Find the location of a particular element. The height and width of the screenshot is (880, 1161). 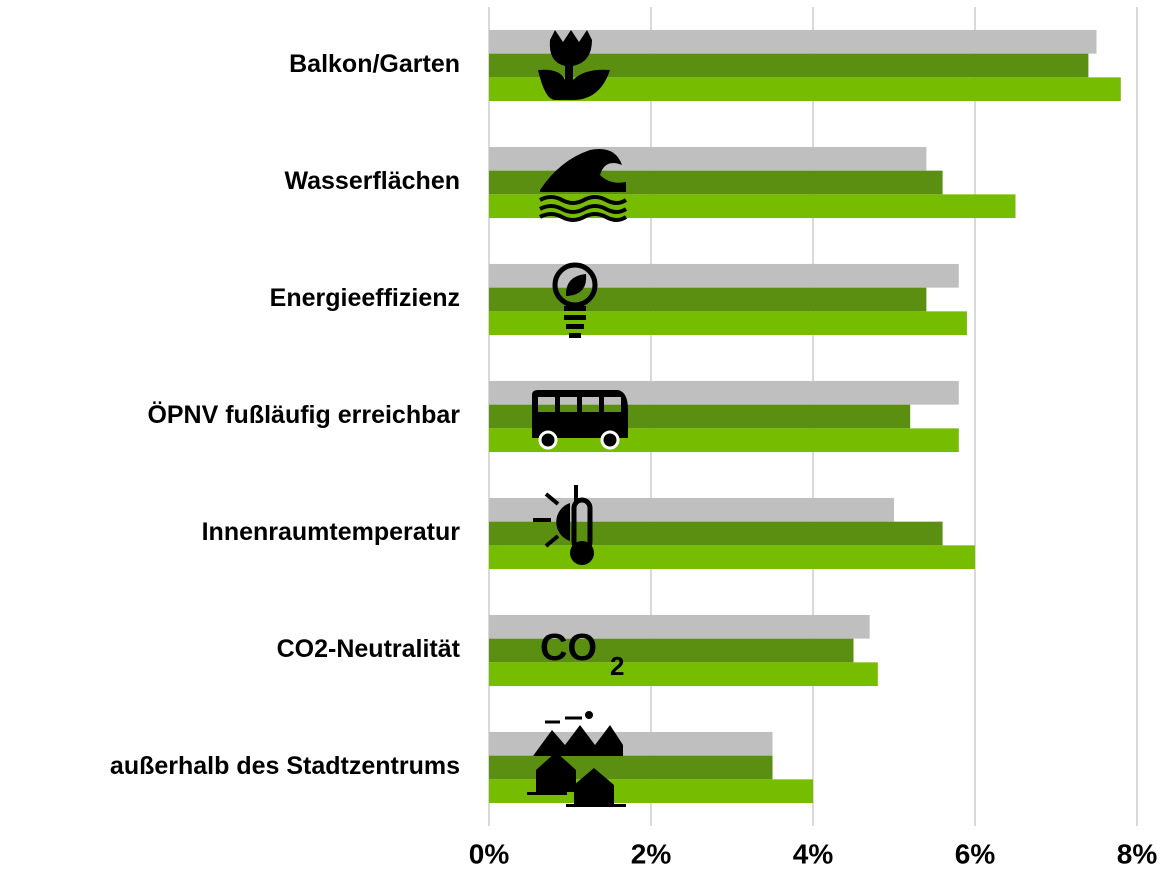

icons is located at coordinates (577, 418).